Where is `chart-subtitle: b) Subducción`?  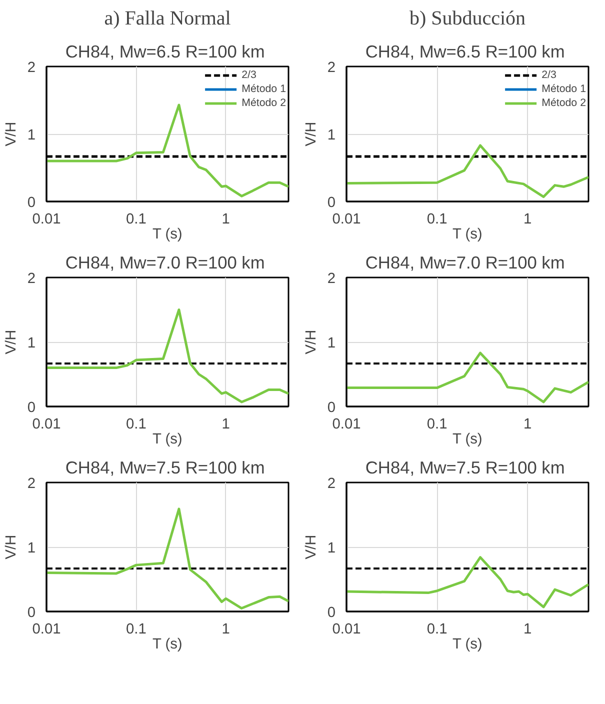
chart-subtitle: b) Subducción is located at coordinates (467, 19).